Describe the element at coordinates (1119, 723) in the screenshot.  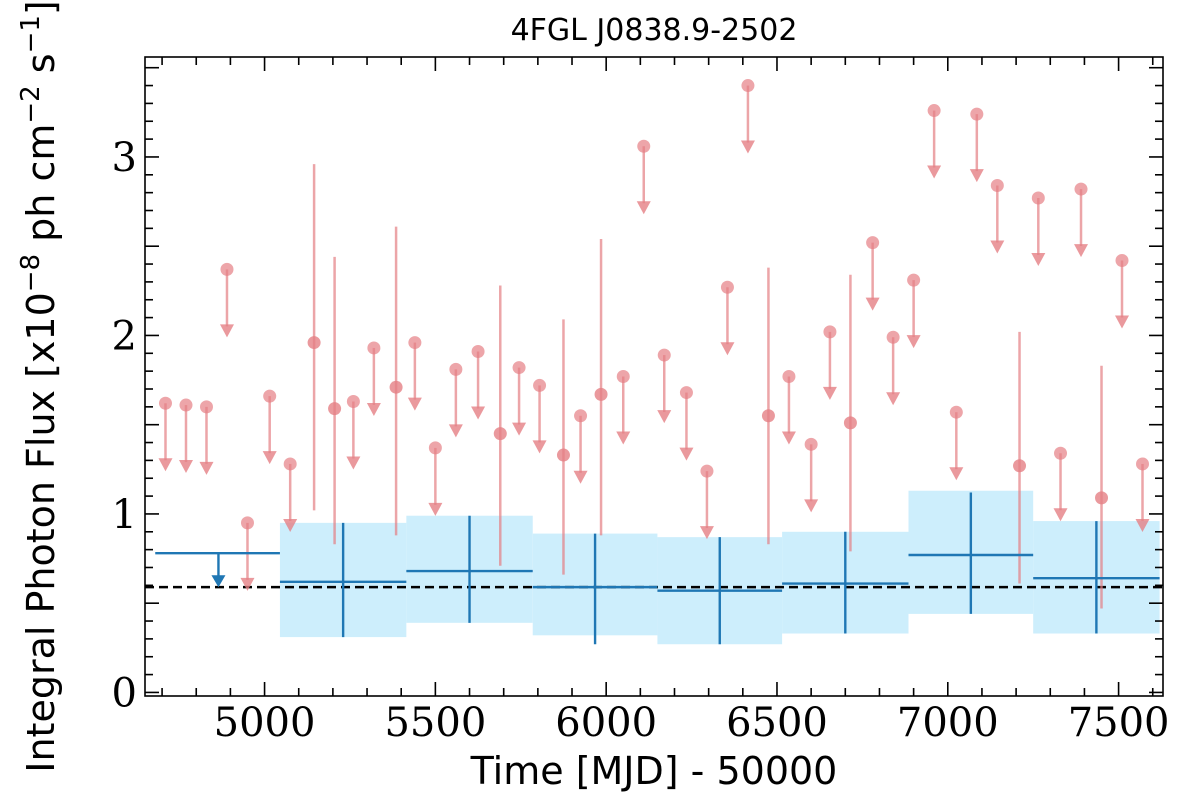
I see `x-tick-label: 7500` at that location.